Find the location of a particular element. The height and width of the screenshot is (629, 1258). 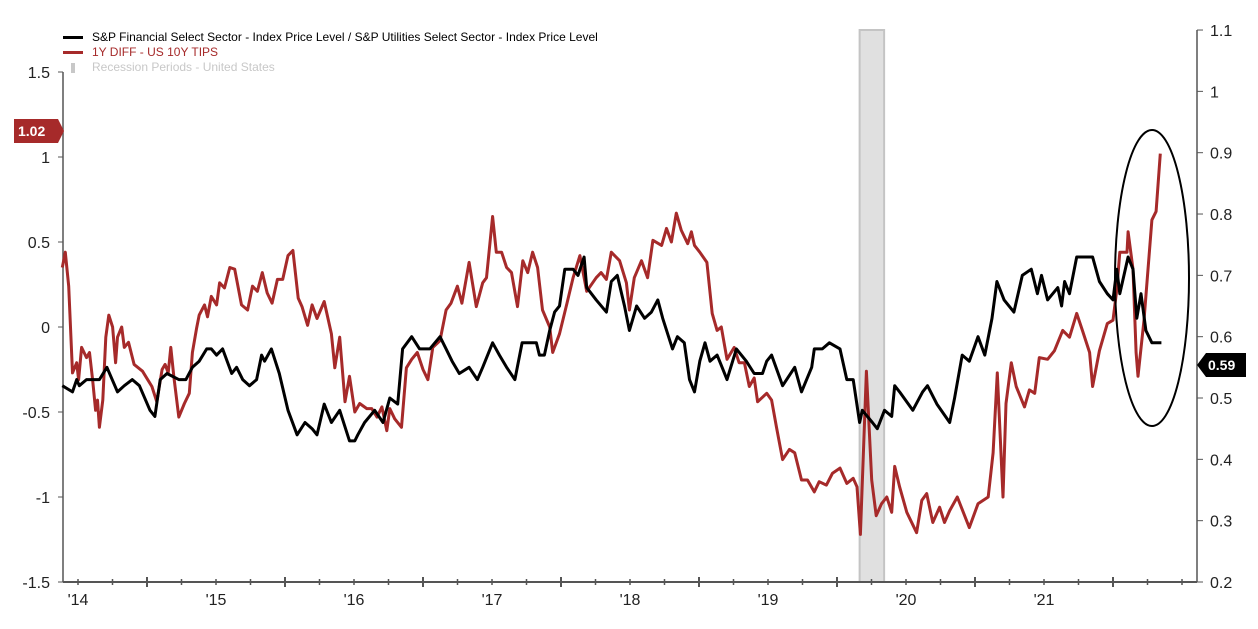

right-tick-label: 0.7 is located at coordinates (1221, 276).